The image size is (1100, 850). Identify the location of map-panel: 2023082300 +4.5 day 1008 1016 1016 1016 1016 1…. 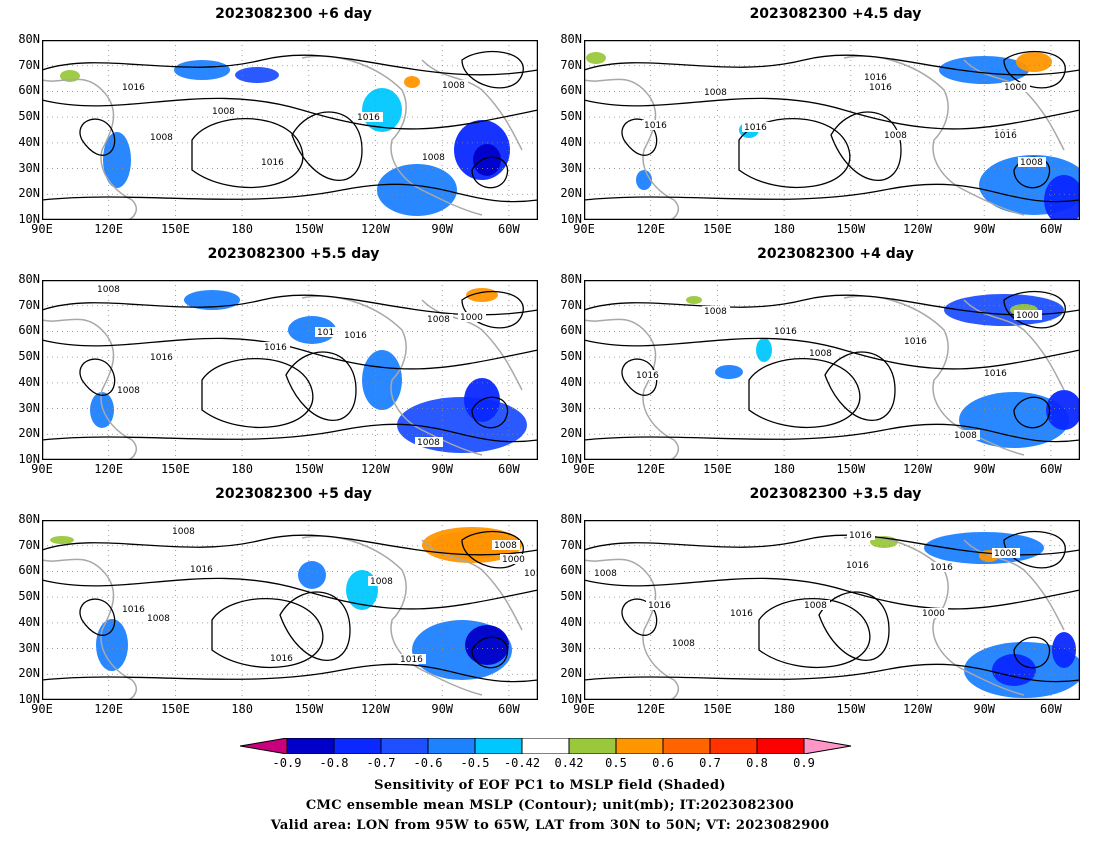
(814, 124).